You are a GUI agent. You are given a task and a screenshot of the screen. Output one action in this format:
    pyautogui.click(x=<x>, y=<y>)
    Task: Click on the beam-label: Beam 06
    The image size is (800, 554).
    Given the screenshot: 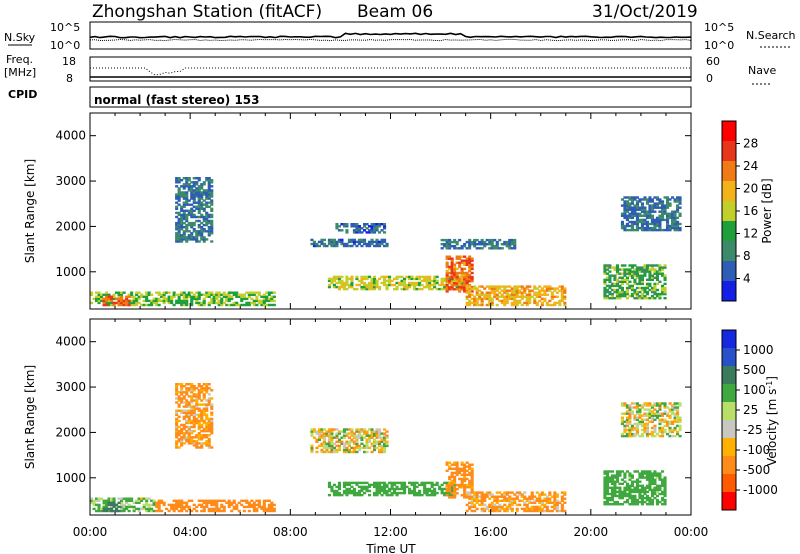 What is the action you would take?
    pyautogui.click(x=395, y=12)
    